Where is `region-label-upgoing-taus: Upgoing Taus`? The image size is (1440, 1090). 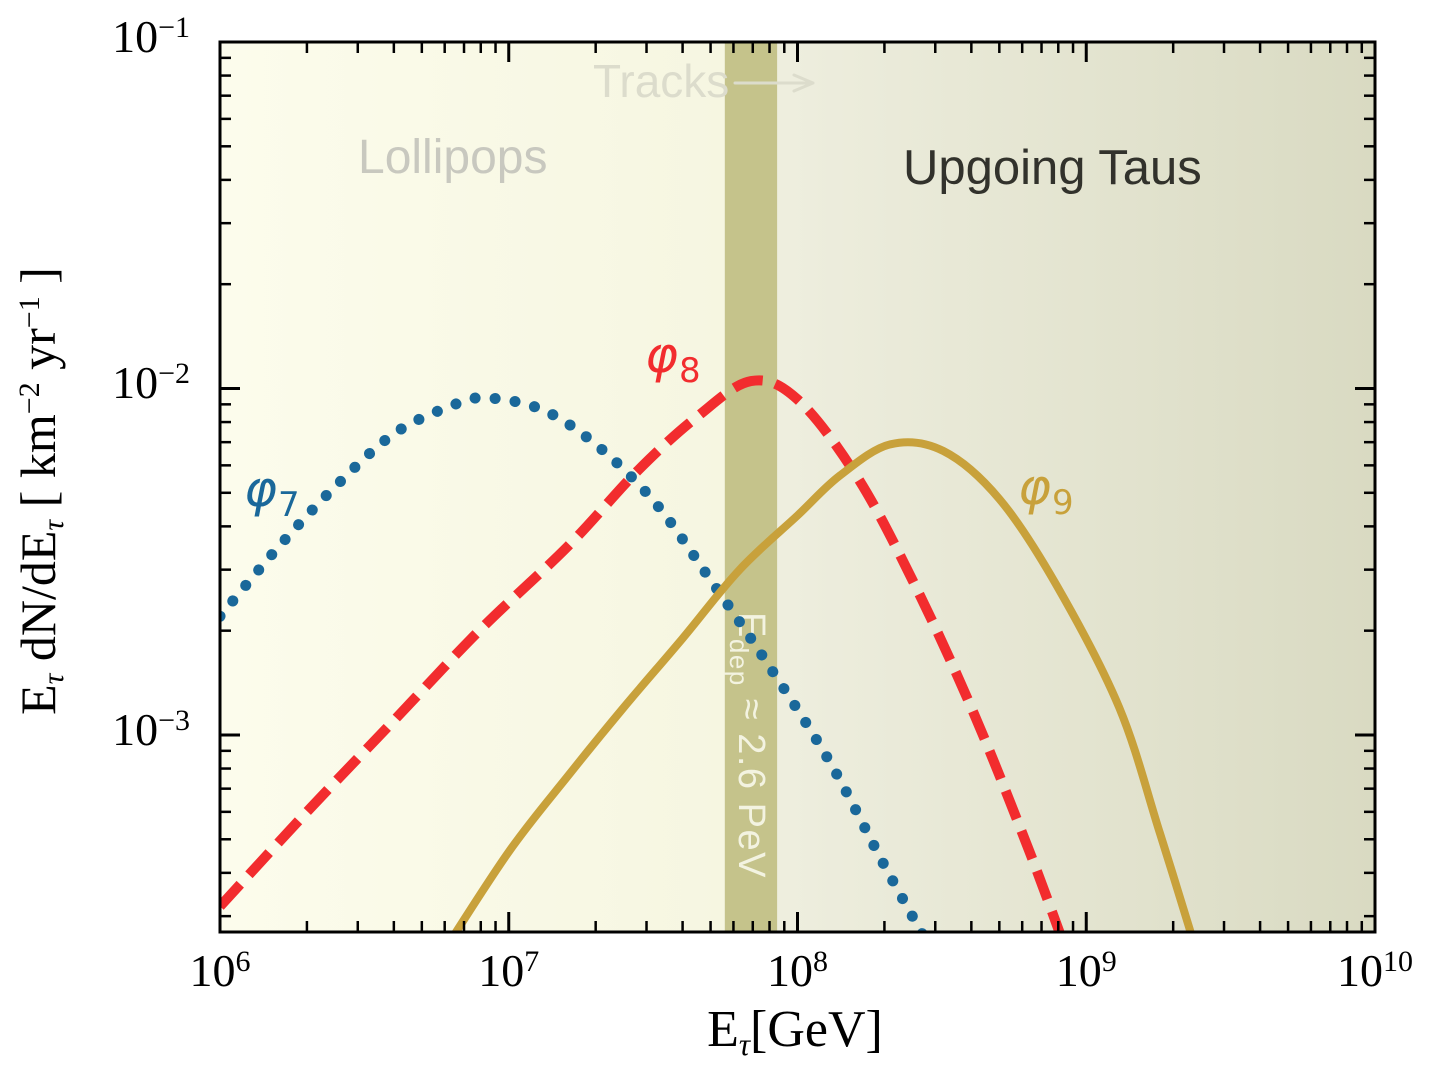
region-label-upgoing-taus: Upgoing Taus is located at coordinates (1052, 168).